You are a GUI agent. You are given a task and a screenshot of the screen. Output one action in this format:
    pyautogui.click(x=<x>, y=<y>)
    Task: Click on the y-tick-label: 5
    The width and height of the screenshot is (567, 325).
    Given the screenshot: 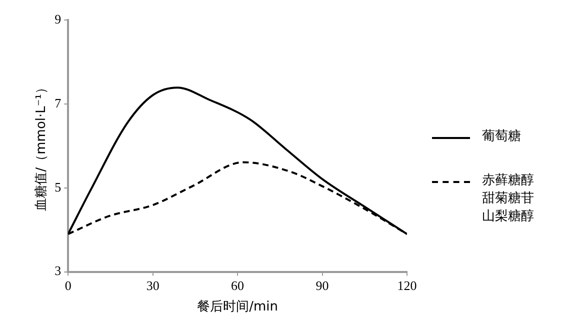 What is the action you would take?
    pyautogui.click(x=58, y=186)
    